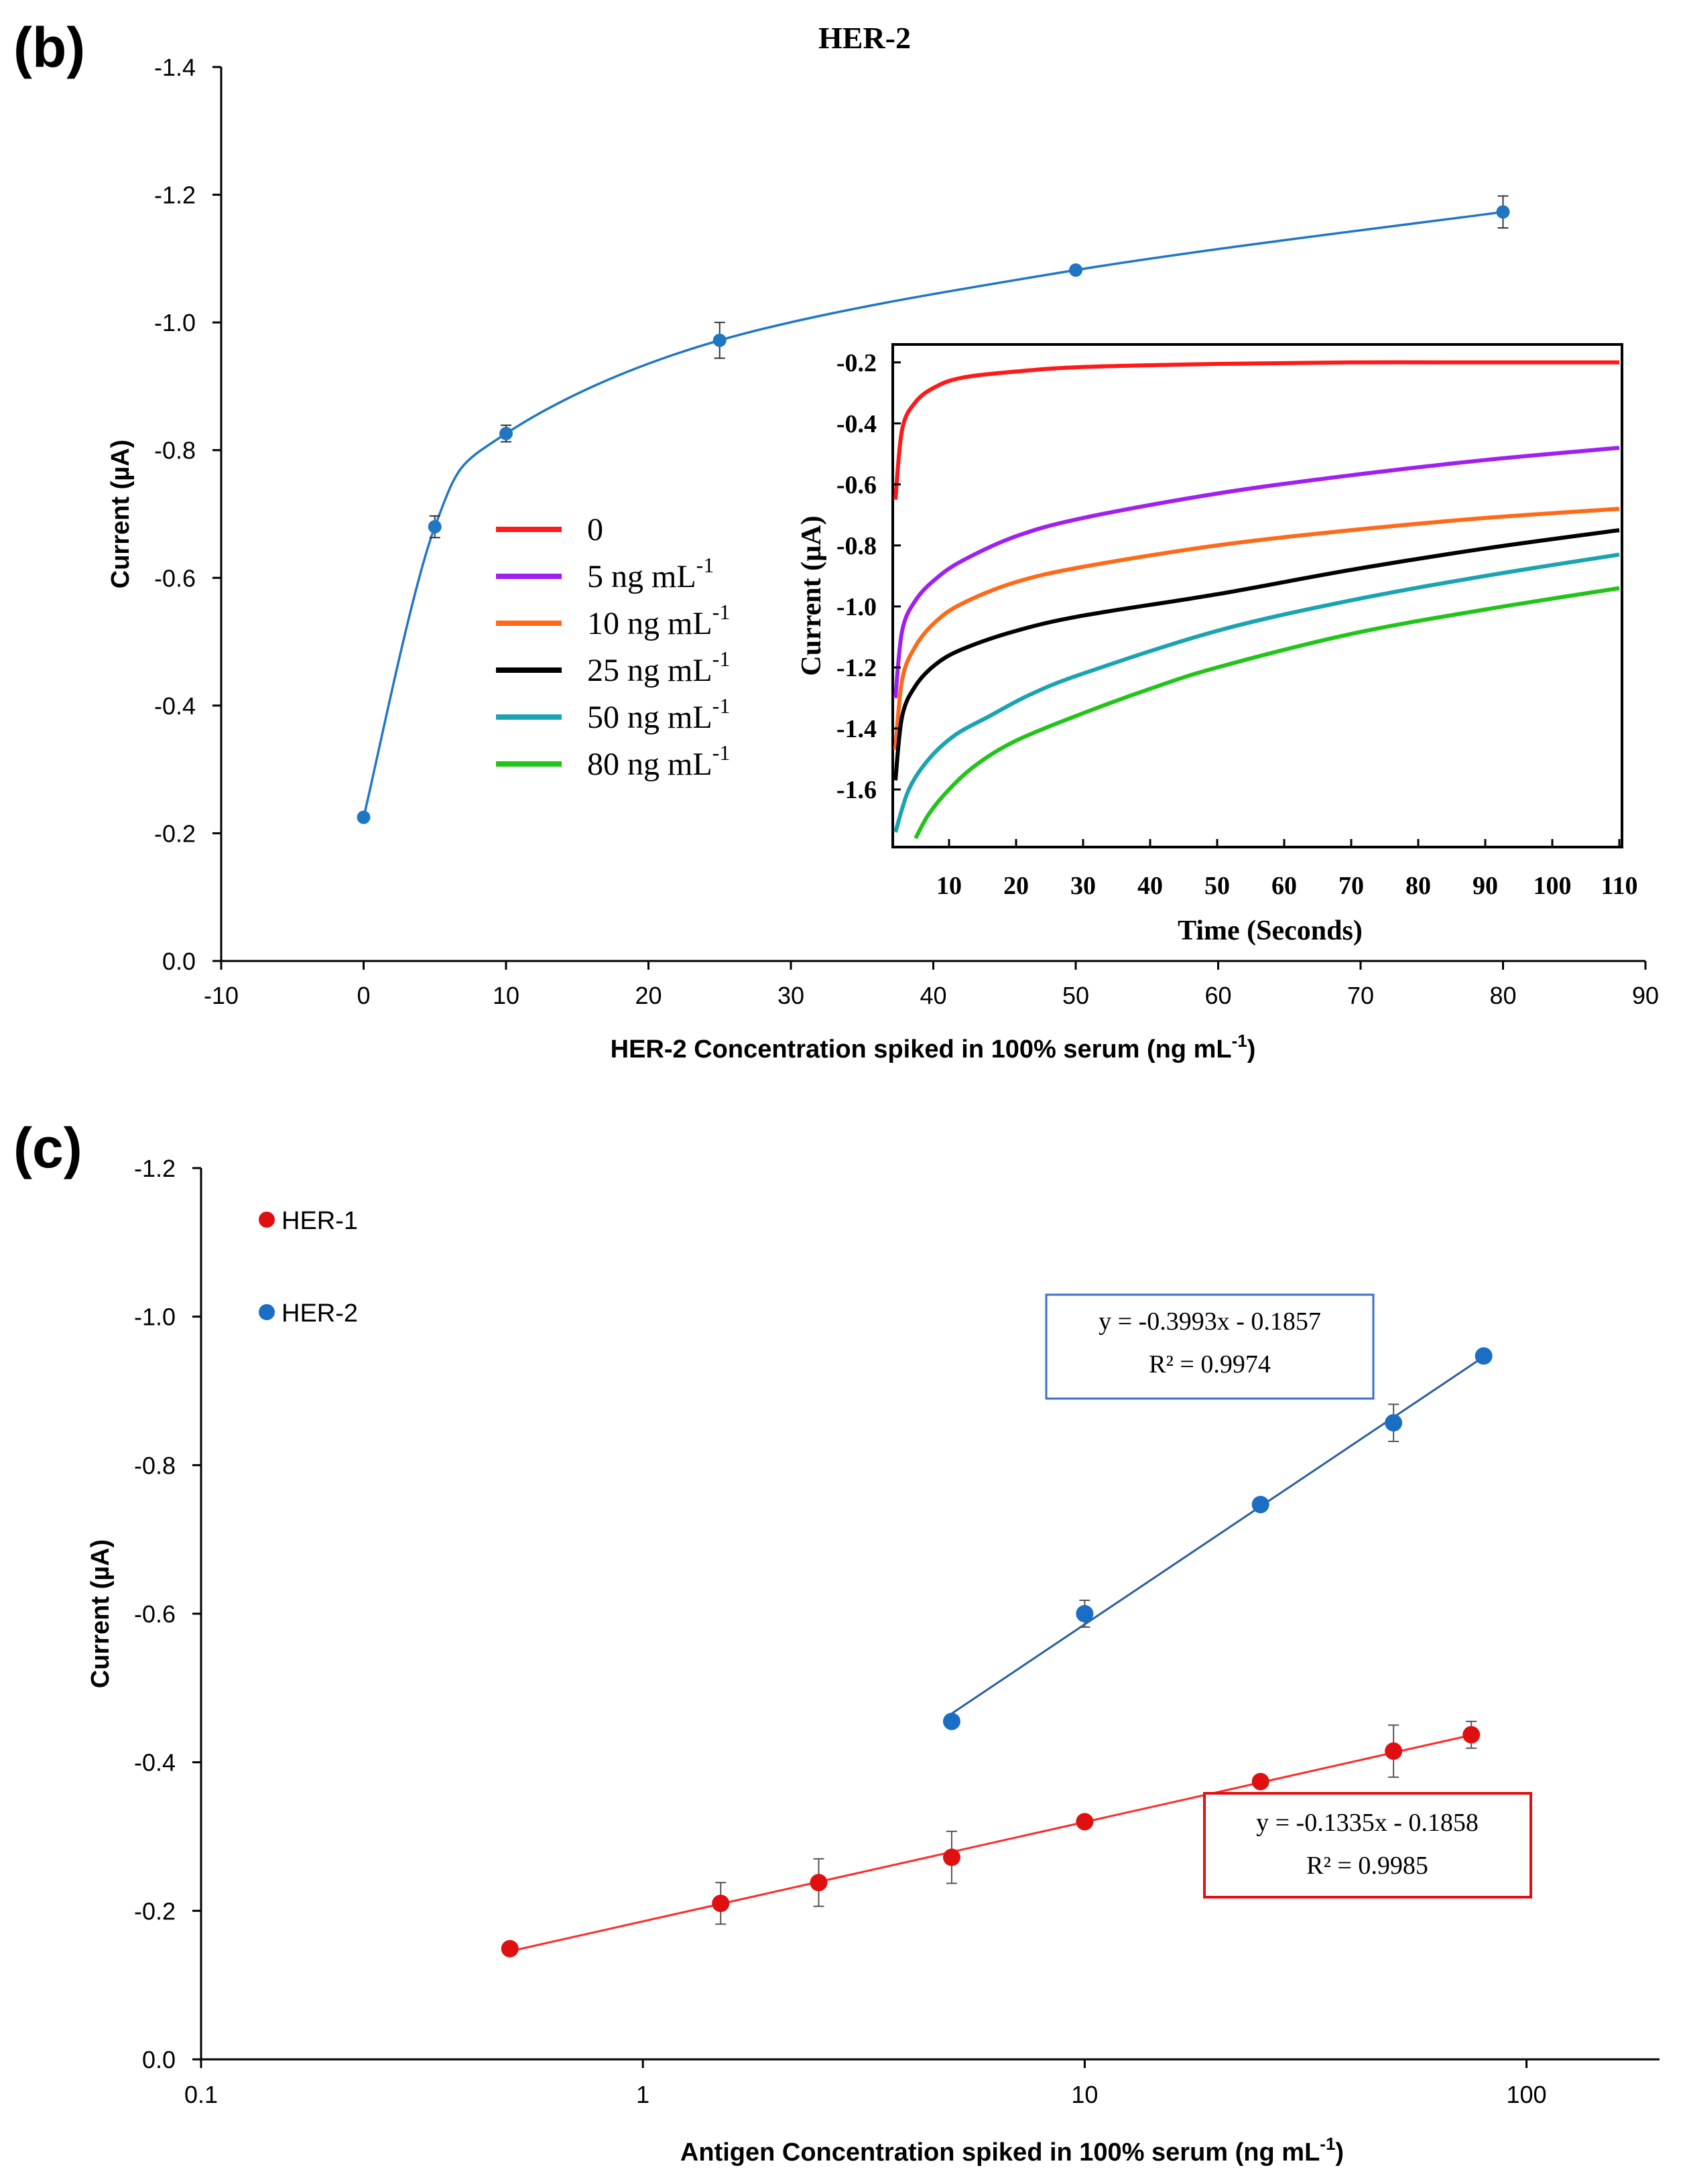  What do you see at coordinates (864, 38) in the screenshot?
I see `panel-b-title: HER-2` at bounding box center [864, 38].